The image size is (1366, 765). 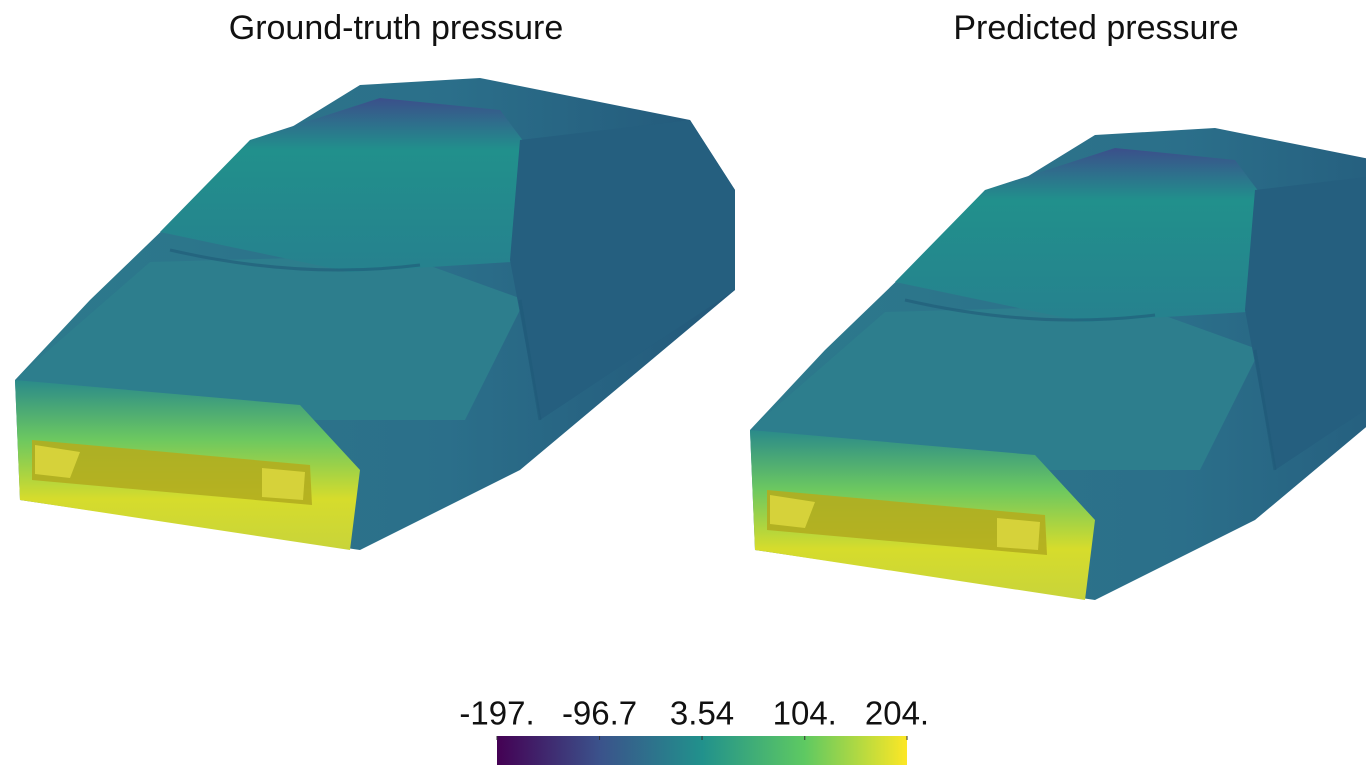 I want to click on colorbar-tick-label: -96.7, so click(x=599, y=713).